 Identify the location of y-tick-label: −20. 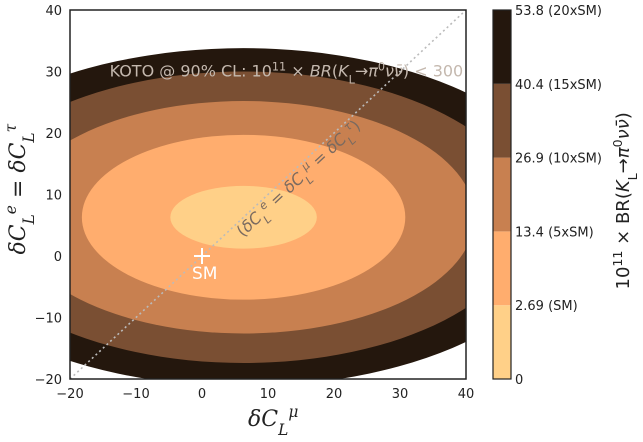
(48, 380).